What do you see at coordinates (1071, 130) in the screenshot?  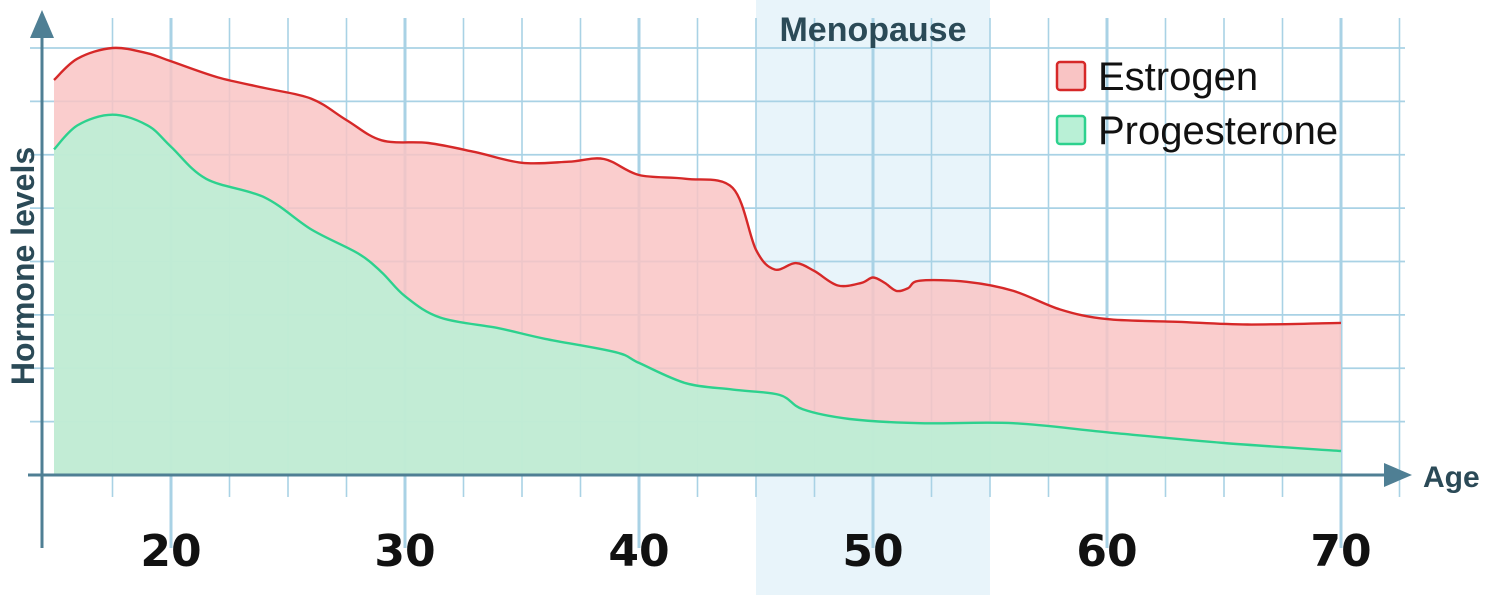 I see `legend-swatch-progesterone` at bounding box center [1071, 130].